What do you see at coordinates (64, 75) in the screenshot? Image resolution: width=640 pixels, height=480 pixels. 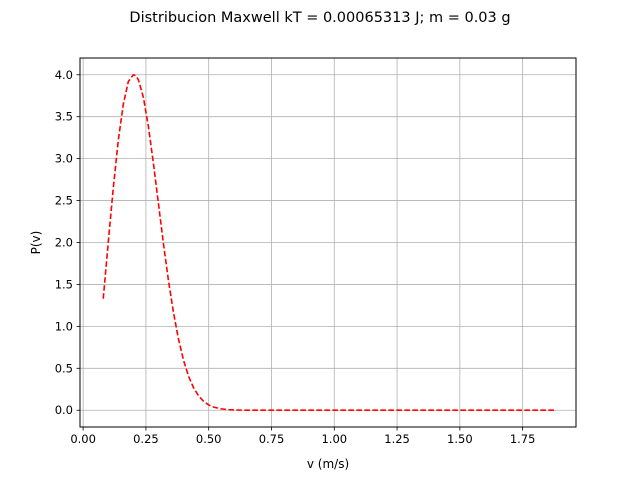 I see `y-tick-label: 4.0` at bounding box center [64, 75].